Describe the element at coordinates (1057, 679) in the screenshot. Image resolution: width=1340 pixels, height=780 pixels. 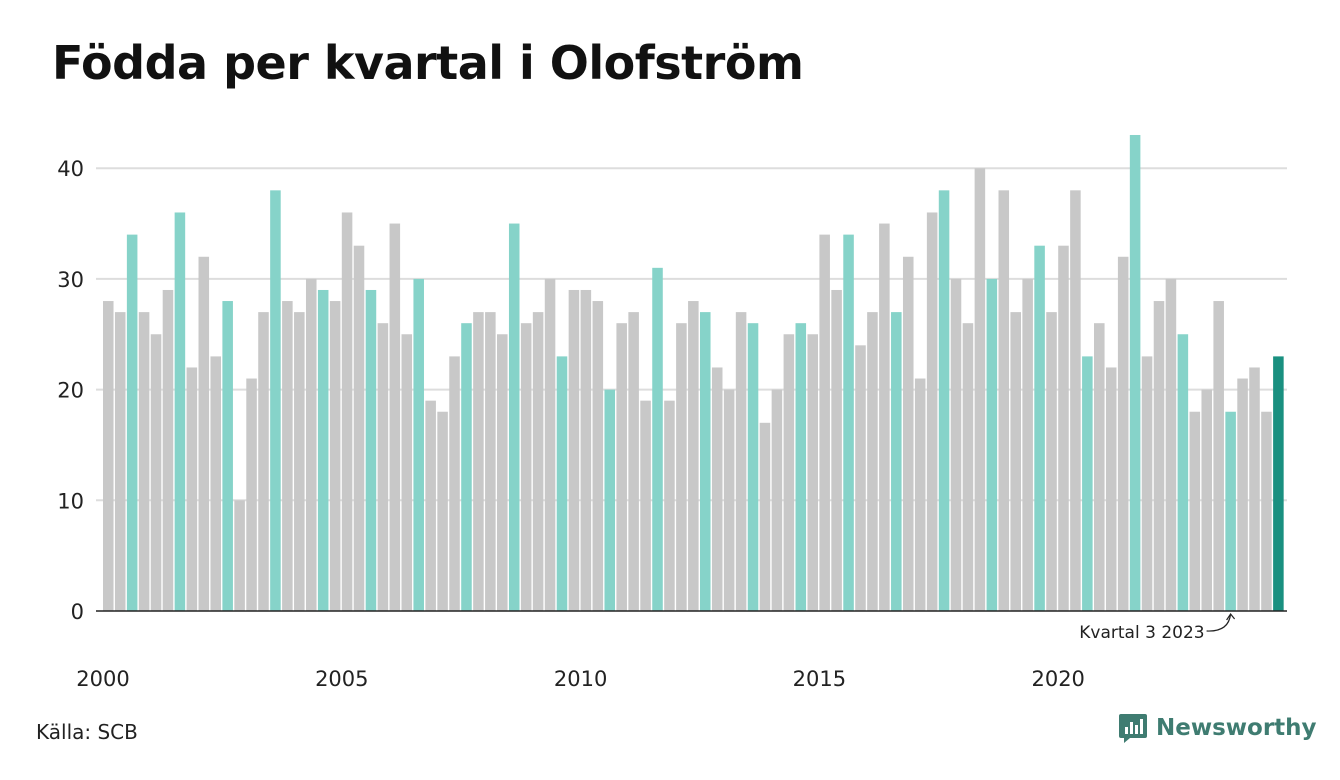
I see `x-tick-label: 2020` at that location.